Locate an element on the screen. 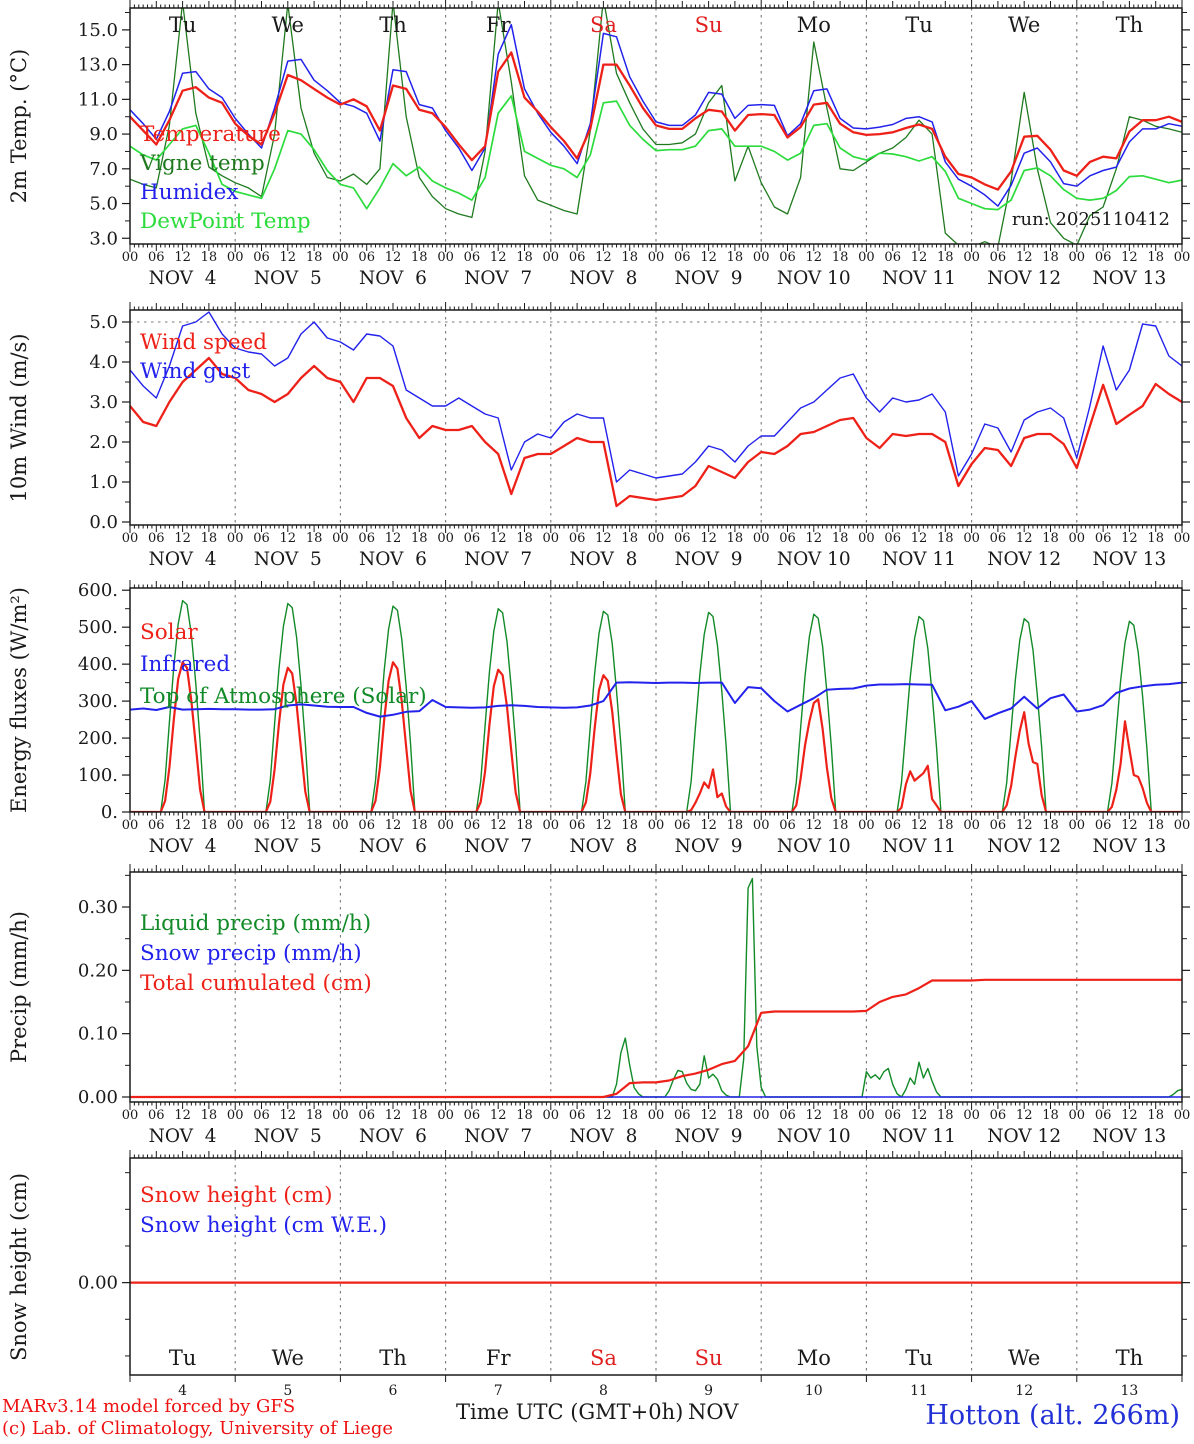 Image resolution: width=1194 pixels, height=1444 pixels. svg-text: Th is located at coordinates (393, 25).